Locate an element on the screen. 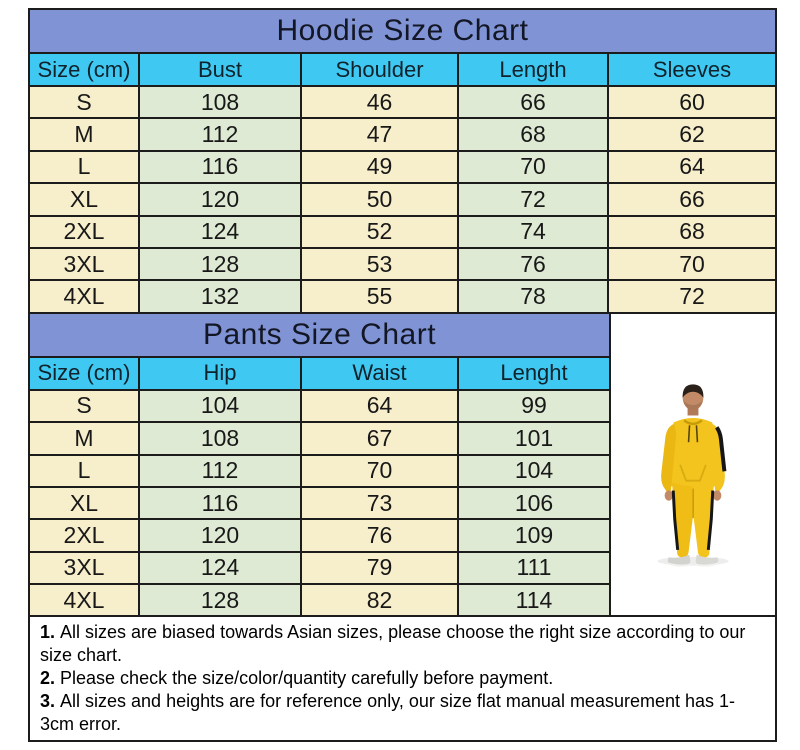 This screenshot has height=750, width=800. table-row: L 116 49 70 64 is located at coordinates (402, 168).